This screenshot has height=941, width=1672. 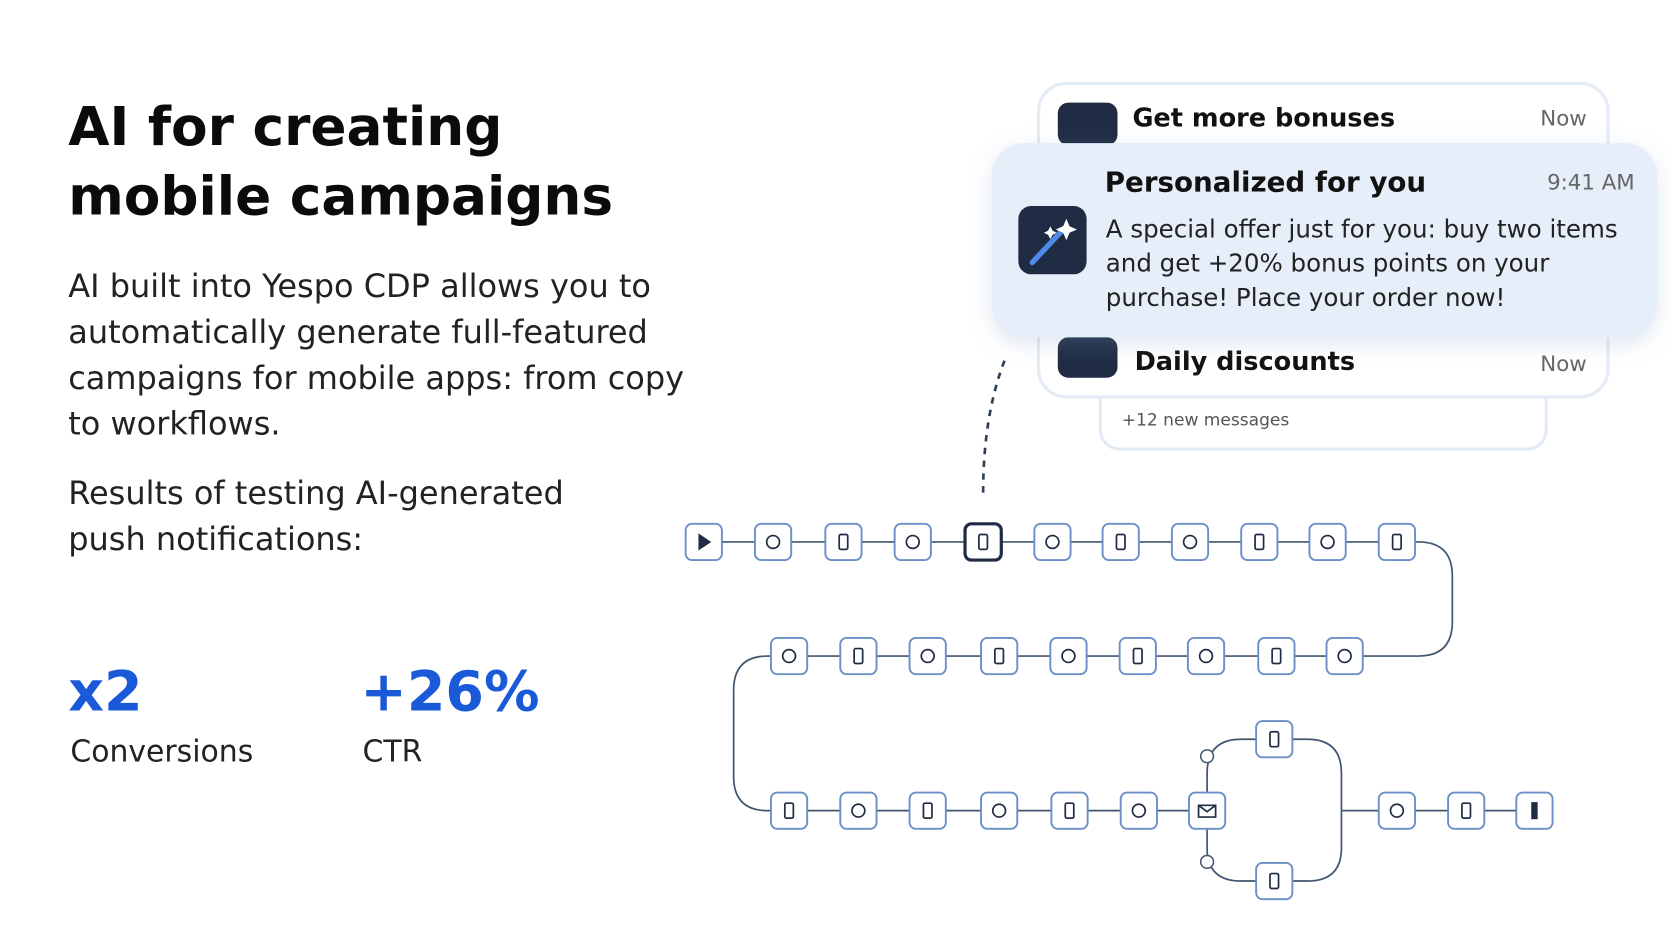 What do you see at coordinates (316, 493) in the screenshot?
I see `results-intro-line: Results of testing AI-generated` at bounding box center [316, 493].